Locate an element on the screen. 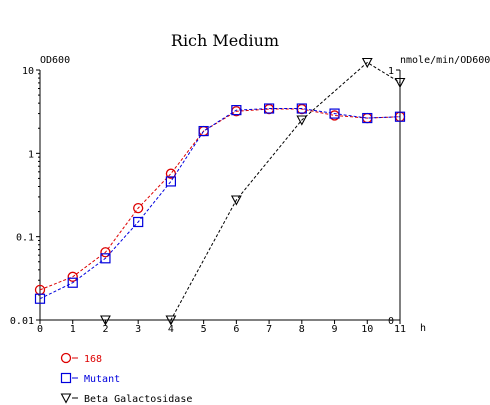  x-tick-label-3: 3 is located at coordinates (138, 329).